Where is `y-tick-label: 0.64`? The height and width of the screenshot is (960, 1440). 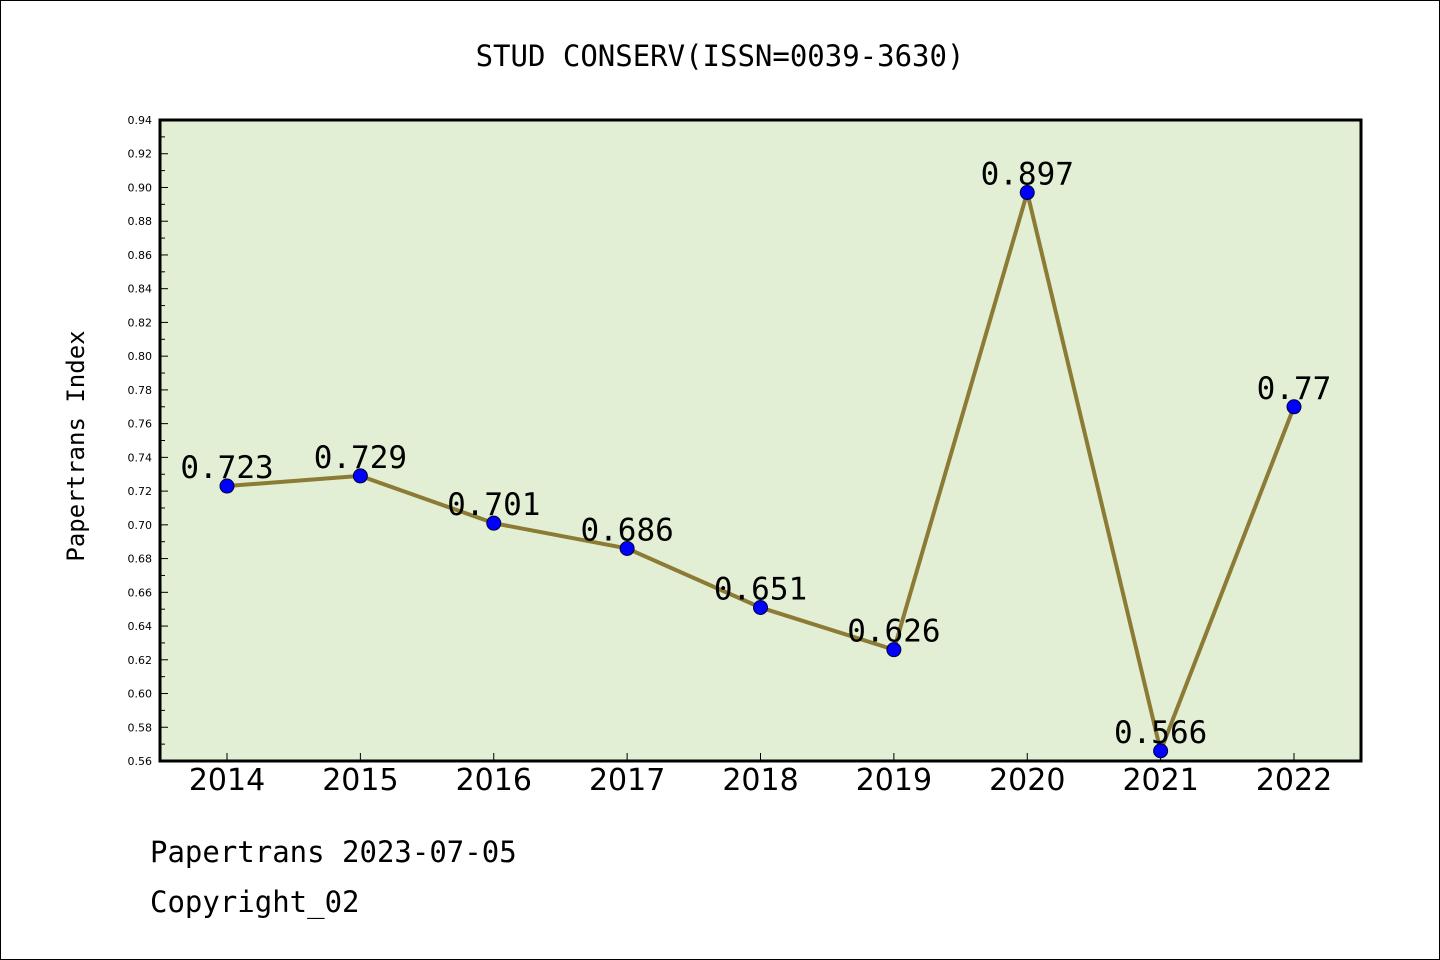
y-tick-label: 0.64 is located at coordinates (140, 626).